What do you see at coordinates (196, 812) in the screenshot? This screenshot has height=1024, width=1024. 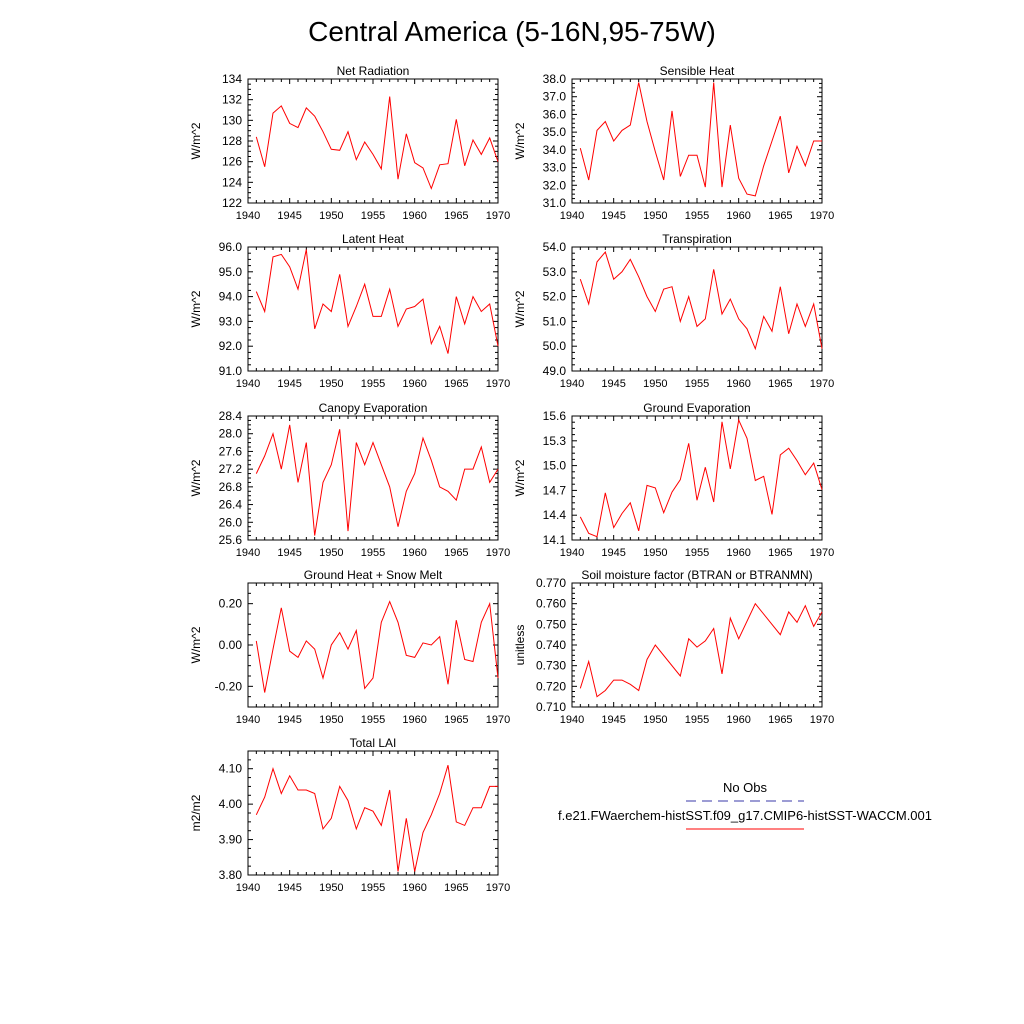 I see `y-axis-label: m2/m2` at bounding box center [196, 812].